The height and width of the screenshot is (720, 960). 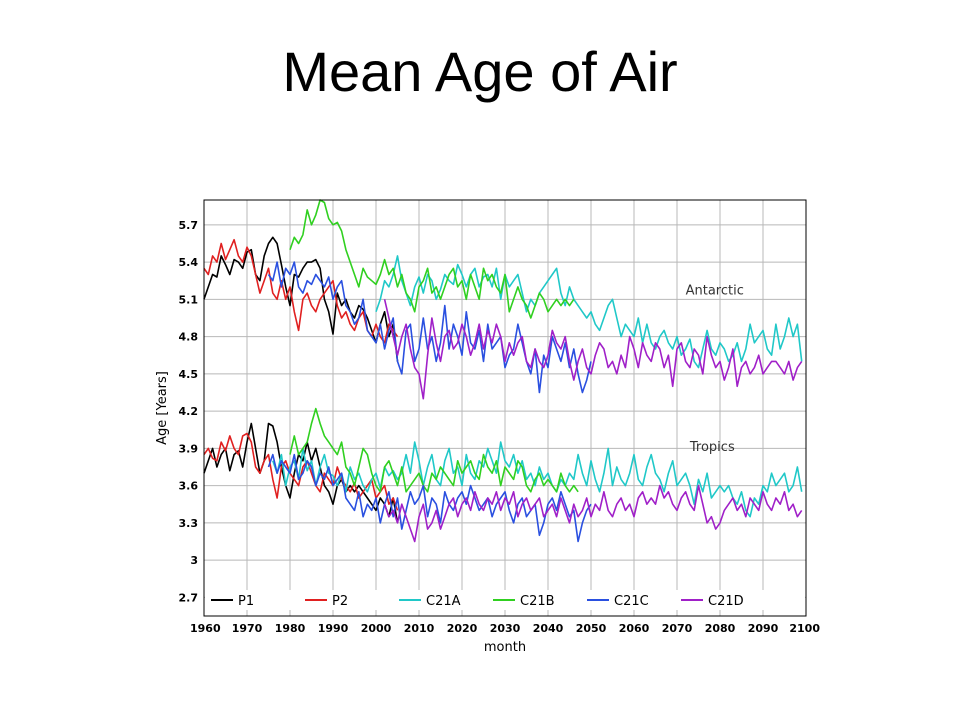 I want to click on x-tick-label: 1970, so click(x=247, y=628).